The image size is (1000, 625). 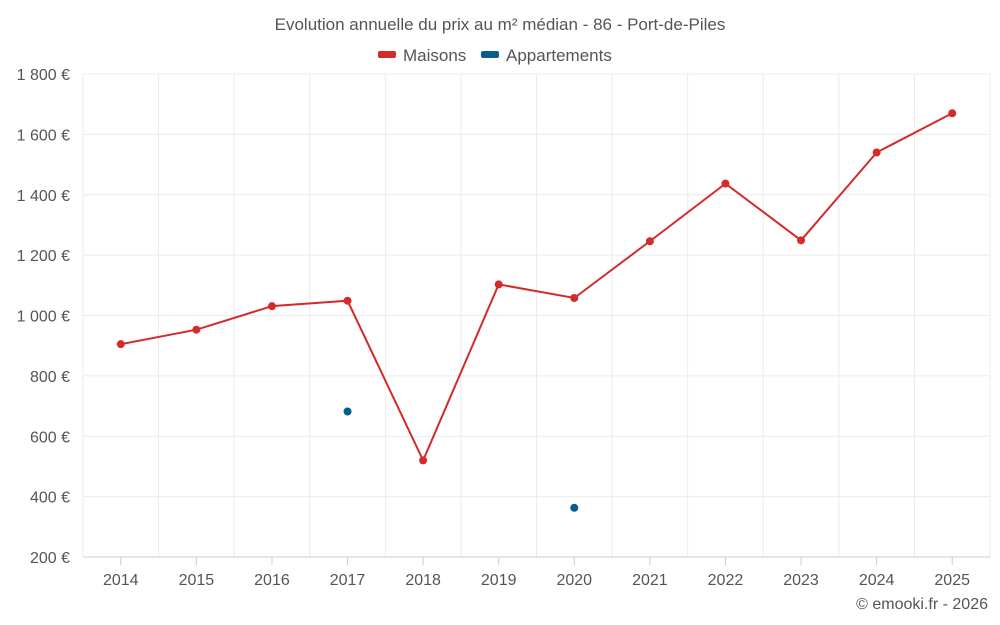 What do you see at coordinates (499, 580) in the screenshot?
I see `x-tick-label: 2019` at bounding box center [499, 580].